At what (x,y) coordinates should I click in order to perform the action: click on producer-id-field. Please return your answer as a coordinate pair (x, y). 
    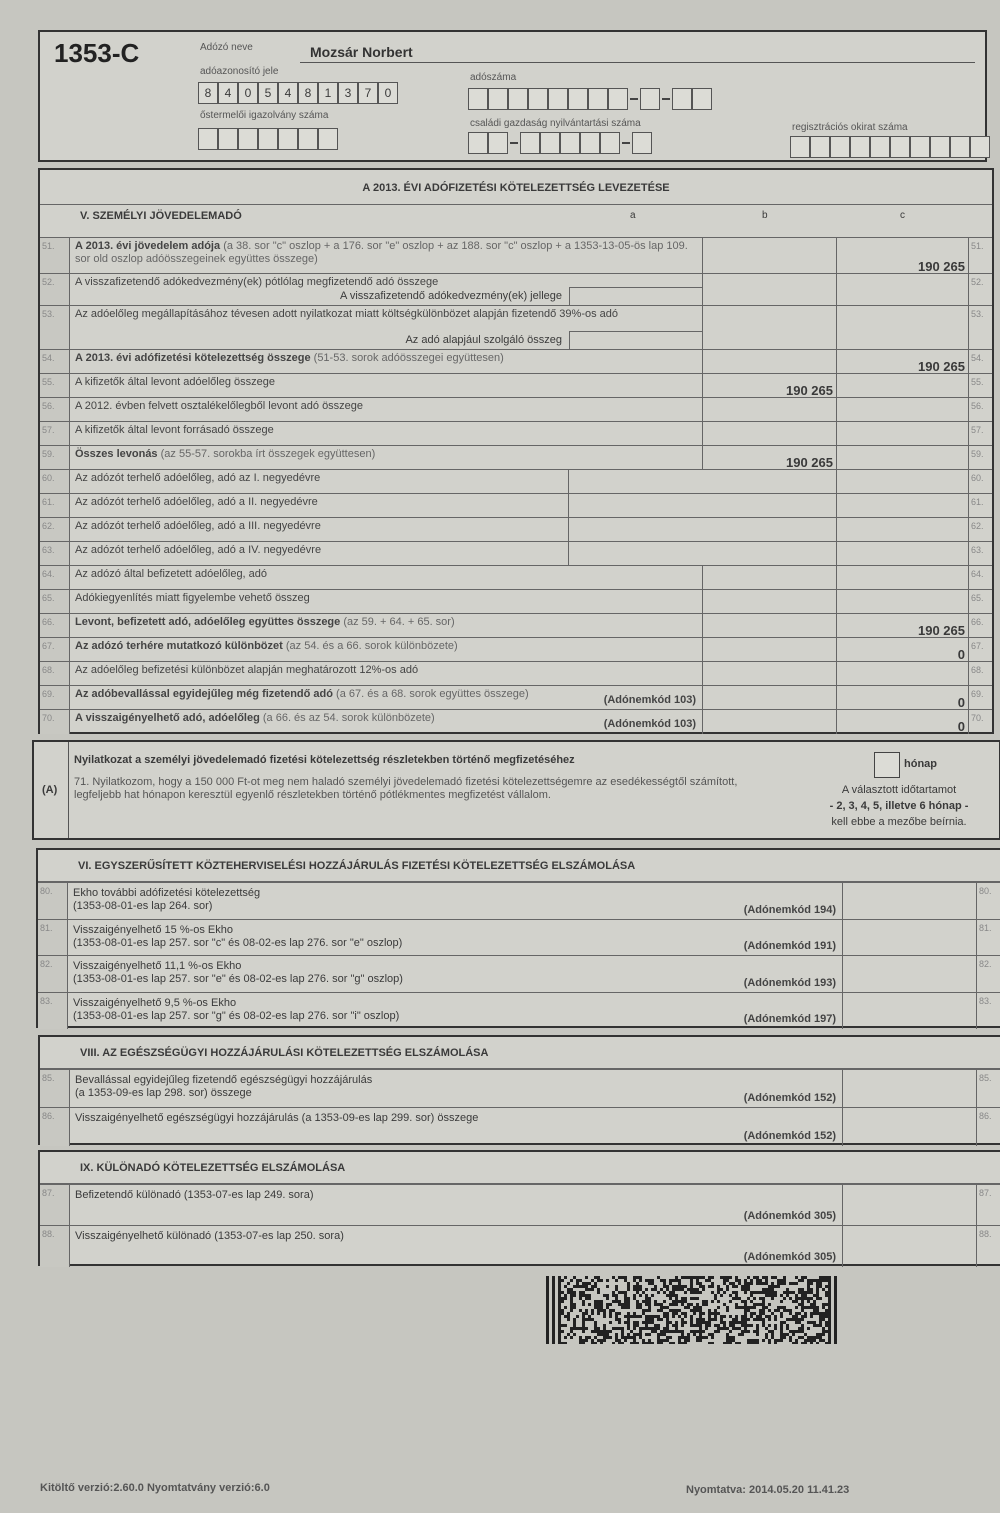
    Looking at the image, I should click on (268, 139).